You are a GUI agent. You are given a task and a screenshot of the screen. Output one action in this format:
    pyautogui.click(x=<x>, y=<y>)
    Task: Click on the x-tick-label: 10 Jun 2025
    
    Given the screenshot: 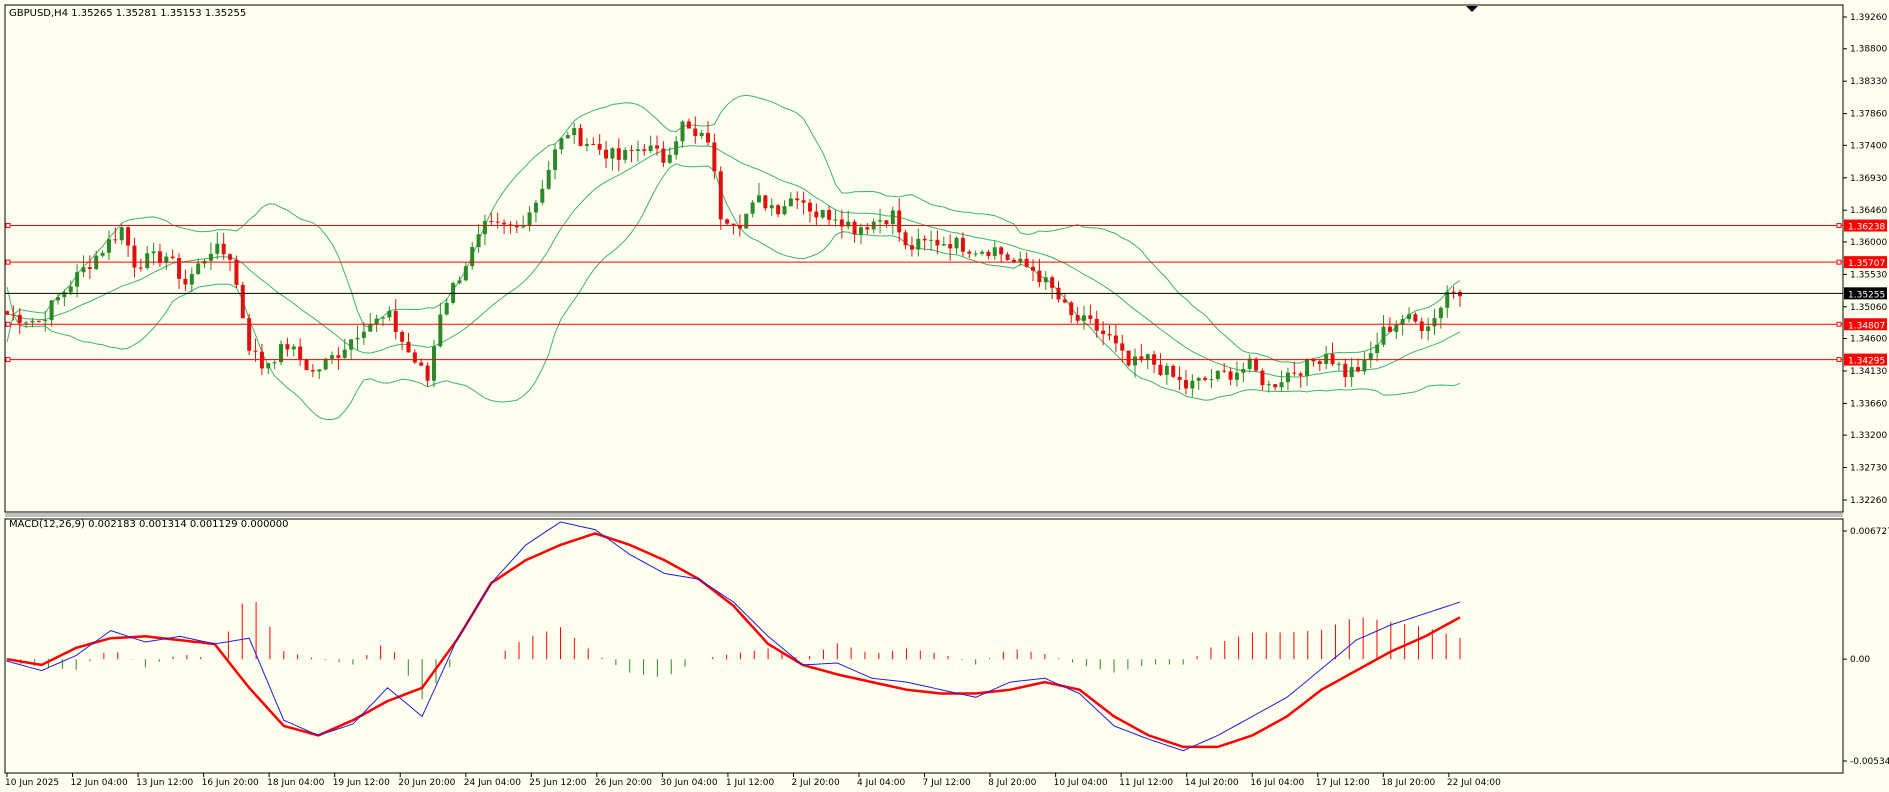 What is the action you would take?
    pyautogui.click(x=32, y=783)
    